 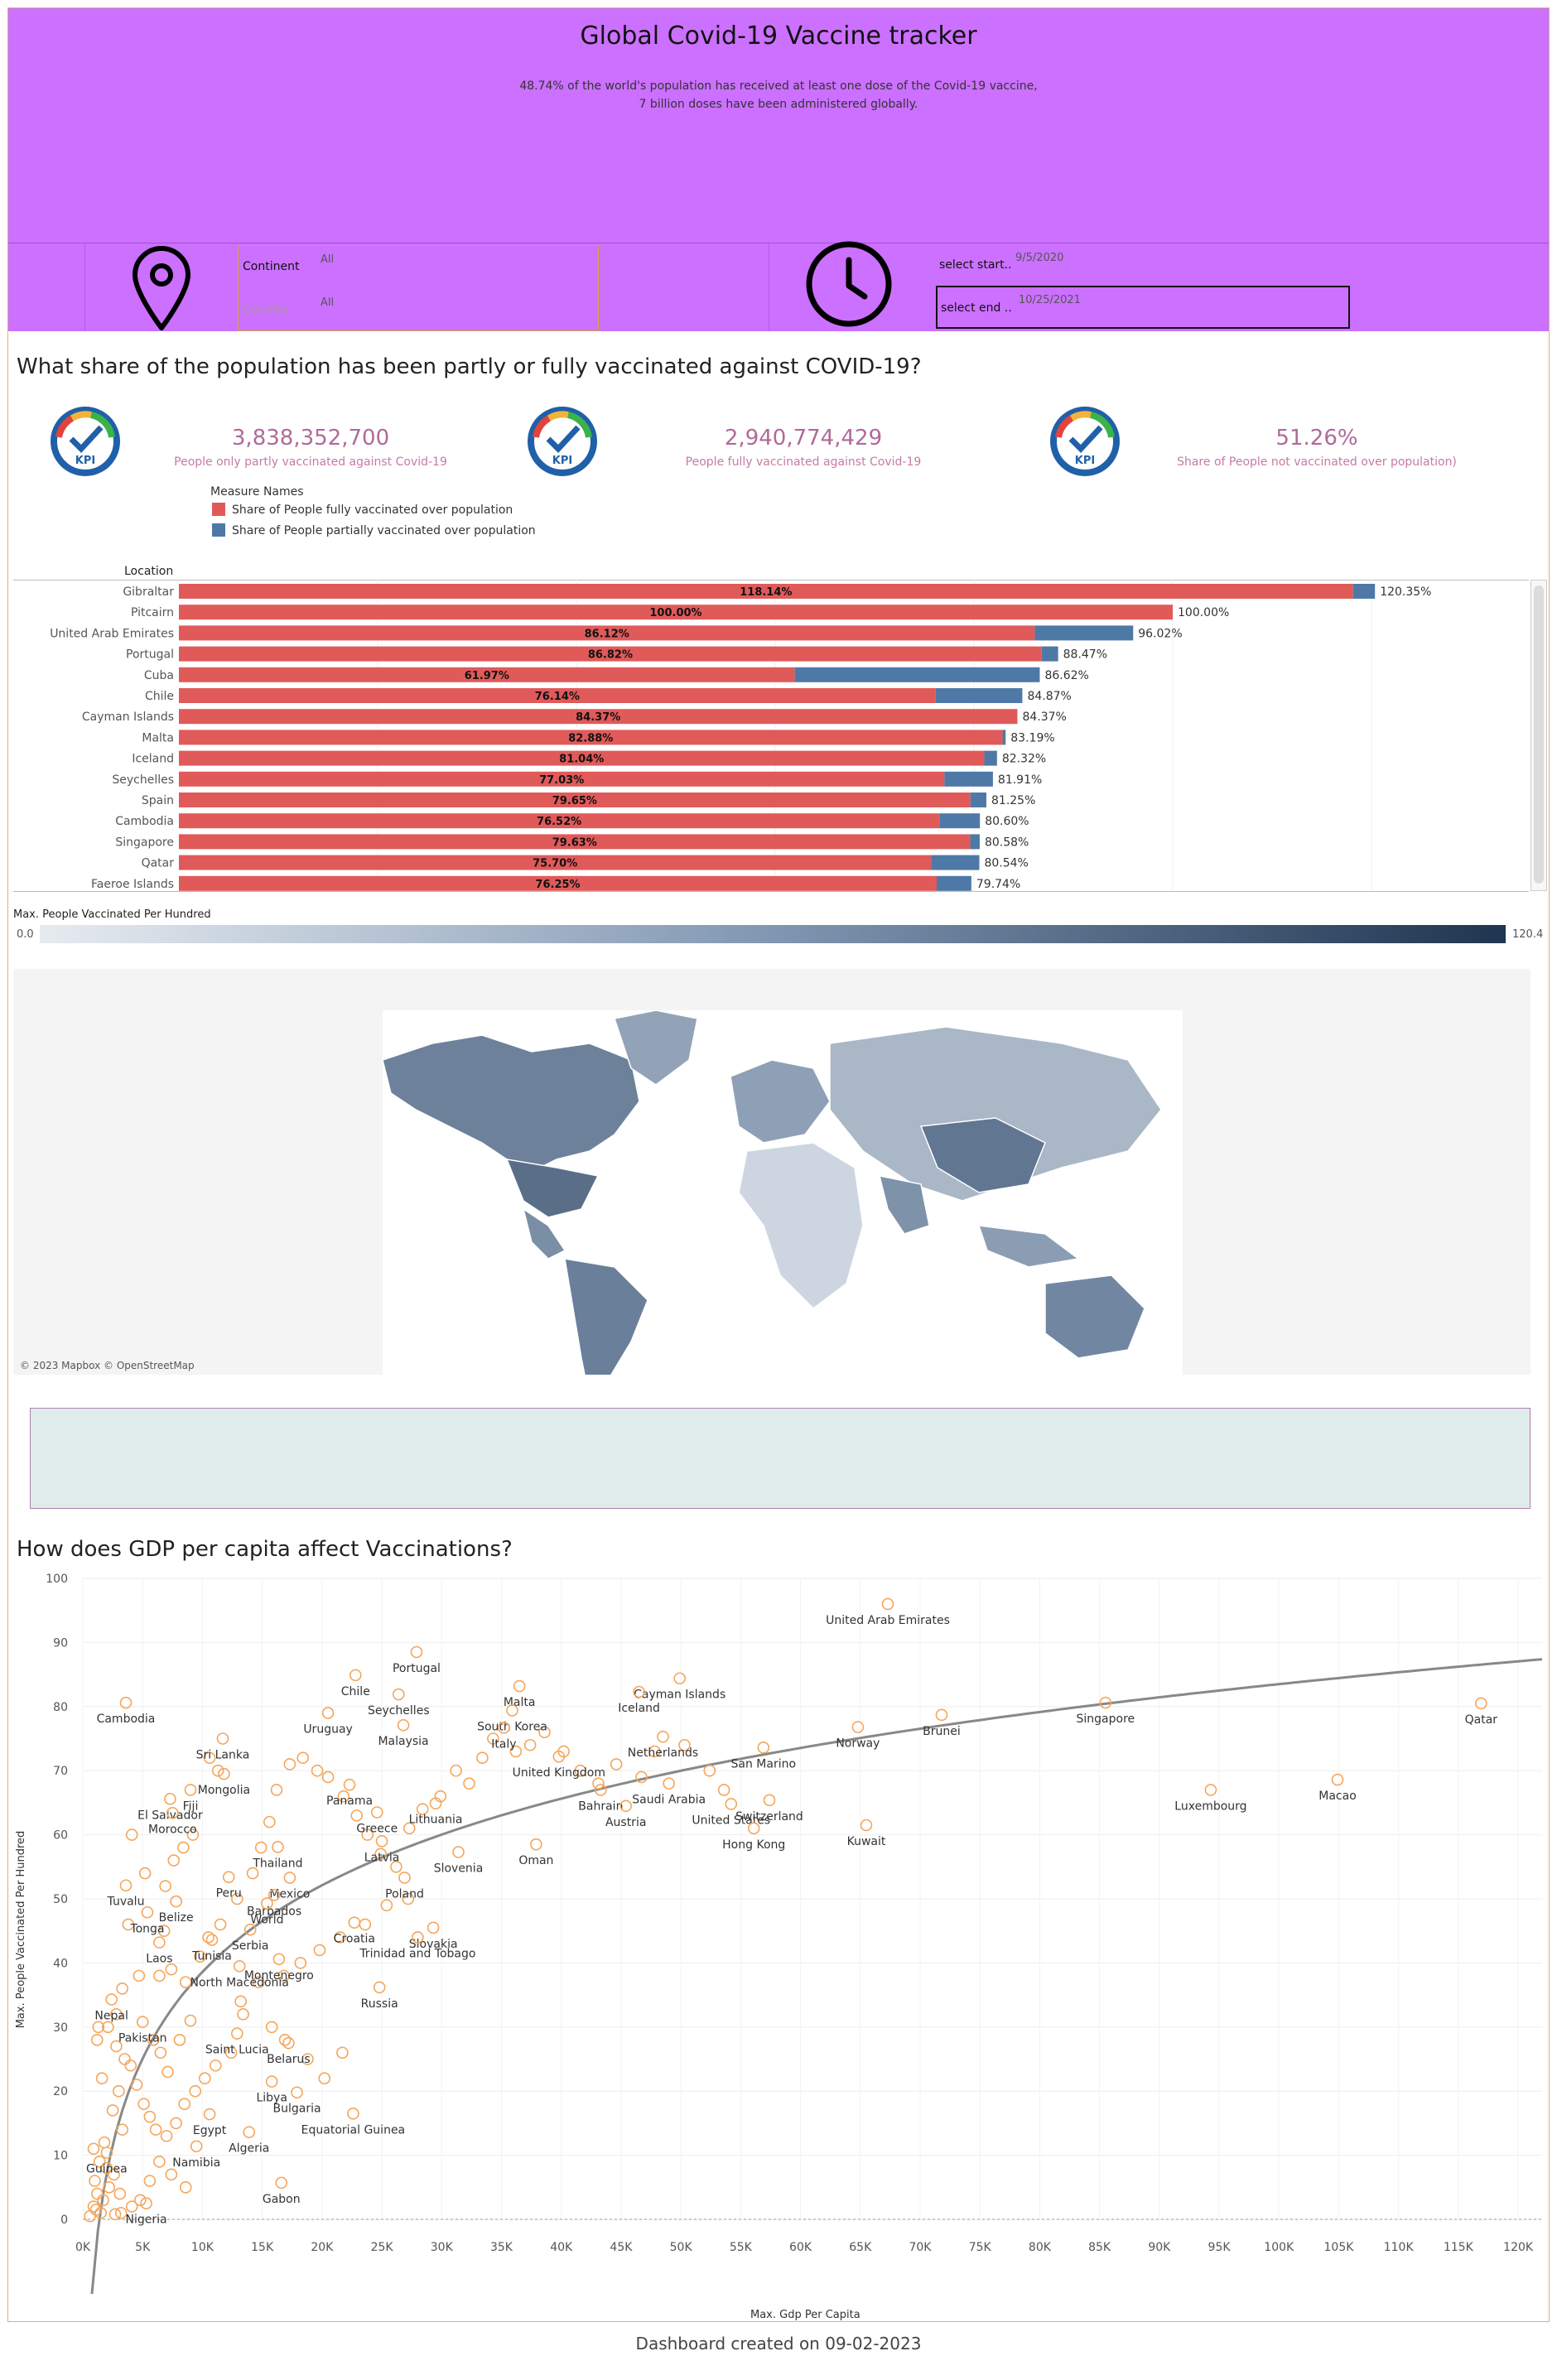 I want to click on end-date-box, so click(x=1143, y=307).